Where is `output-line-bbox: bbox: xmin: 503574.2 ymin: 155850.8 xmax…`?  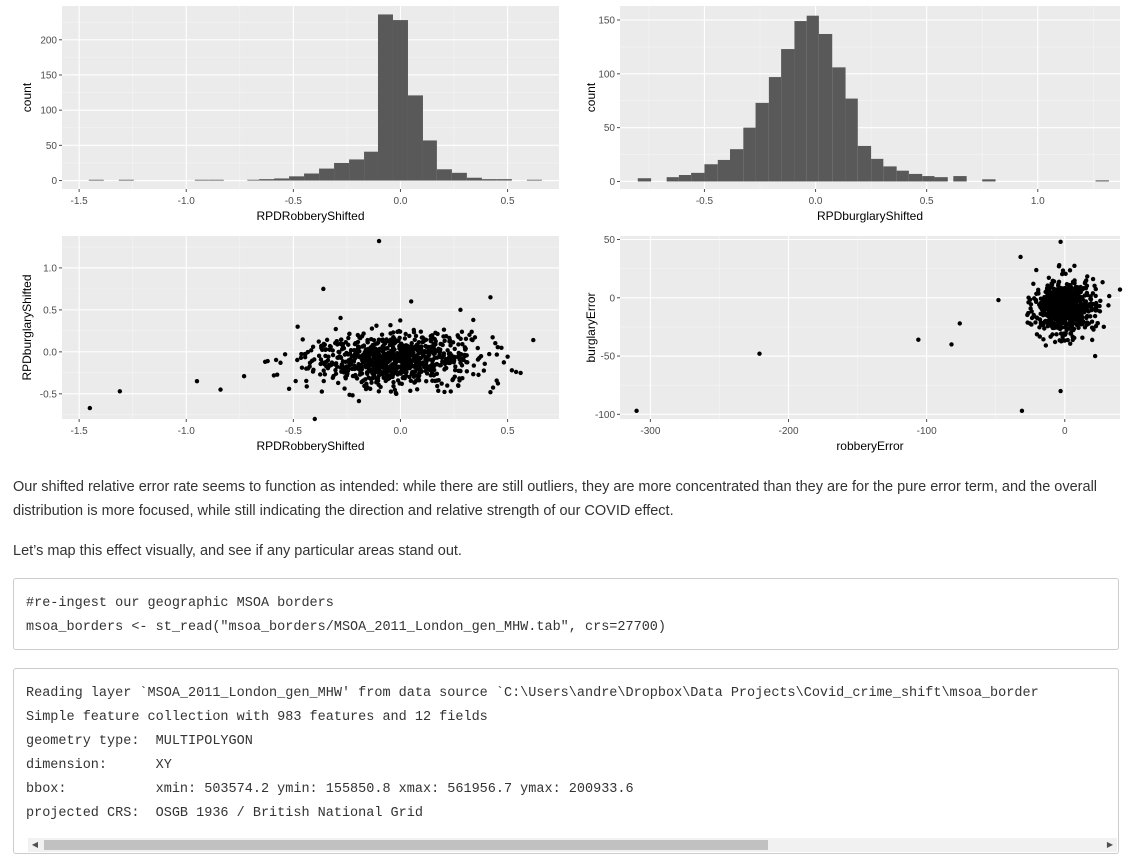
output-line-bbox: bbox: xmin: 503574.2 ymin: 155850.8 xmax… is located at coordinates (330, 789).